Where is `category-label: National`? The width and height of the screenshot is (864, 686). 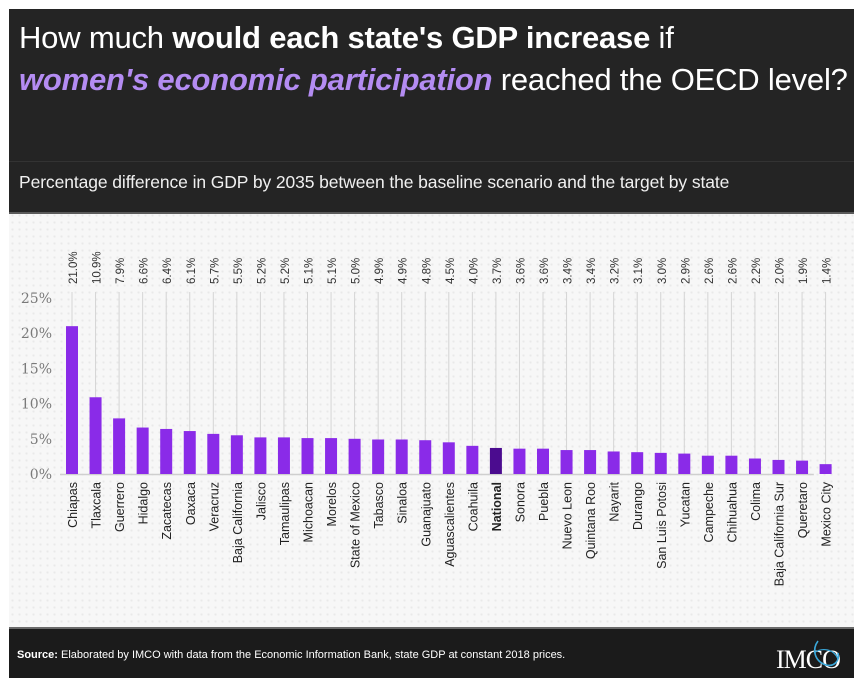
category-label: National is located at coordinates (497, 506).